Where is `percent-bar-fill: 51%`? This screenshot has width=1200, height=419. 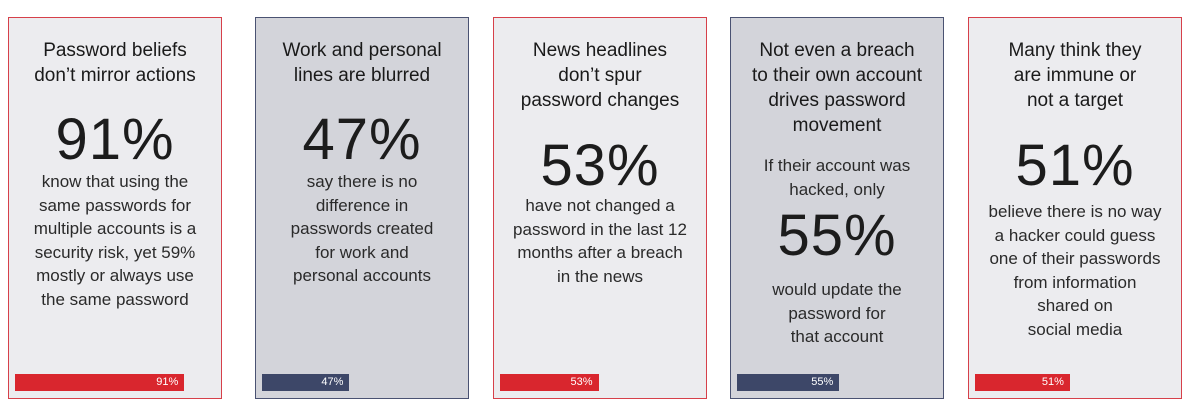
percent-bar-fill: 51% is located at coordinates (1022, 382).